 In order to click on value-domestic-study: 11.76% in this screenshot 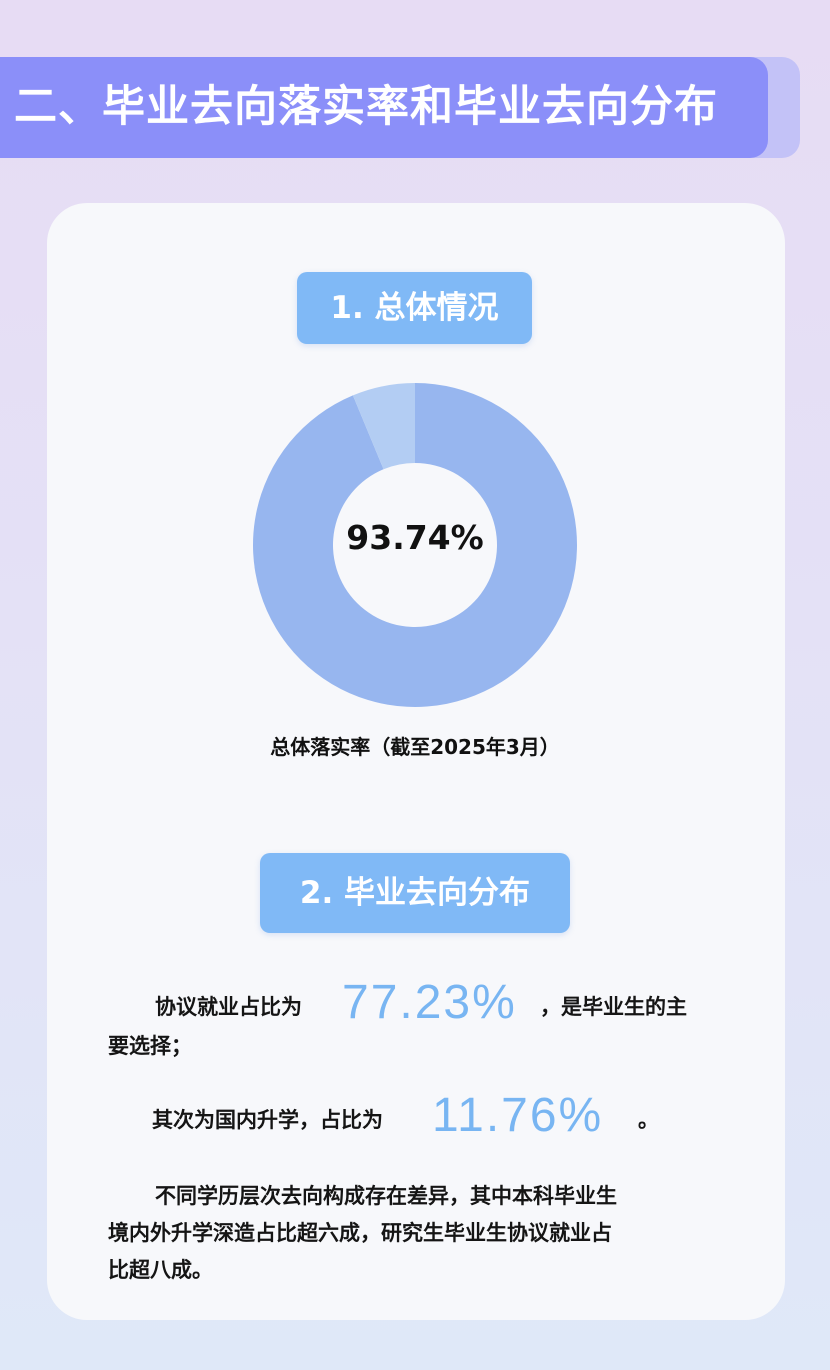, I will do `click(518, 1115)`.